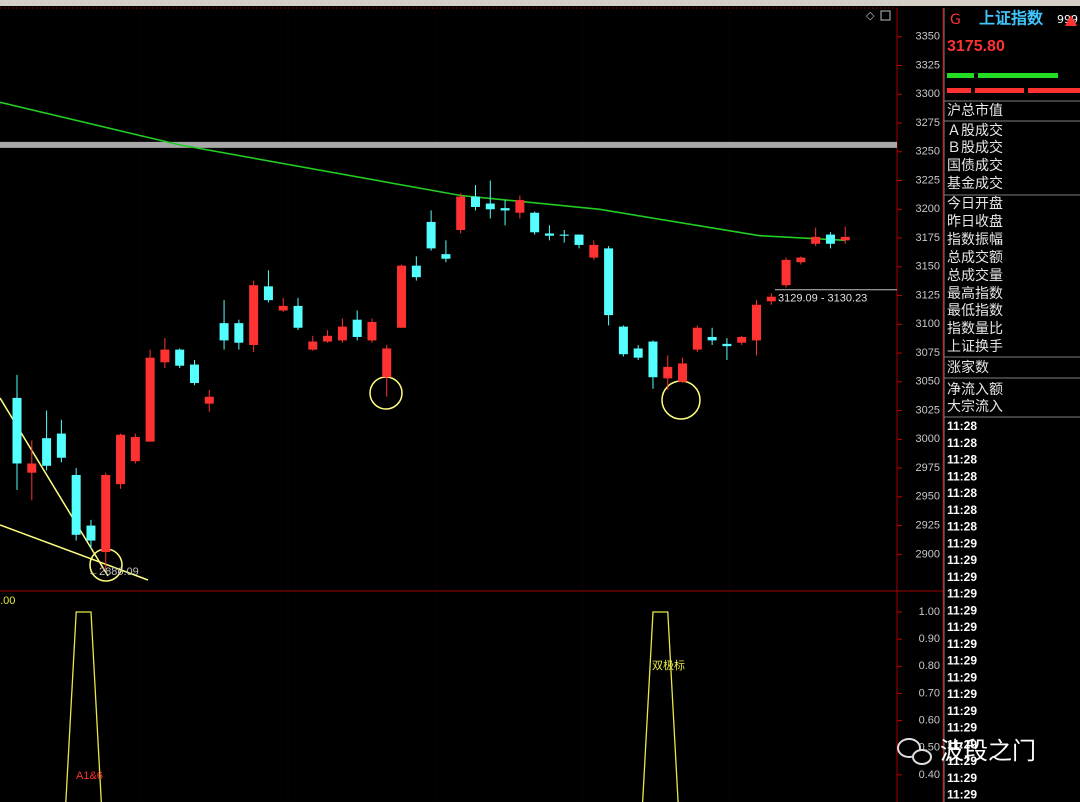  What do you see at coordinates (7, 601) in the screenshot?
I see `indicator-readout: 0.00` at bounding box center [7, 601].